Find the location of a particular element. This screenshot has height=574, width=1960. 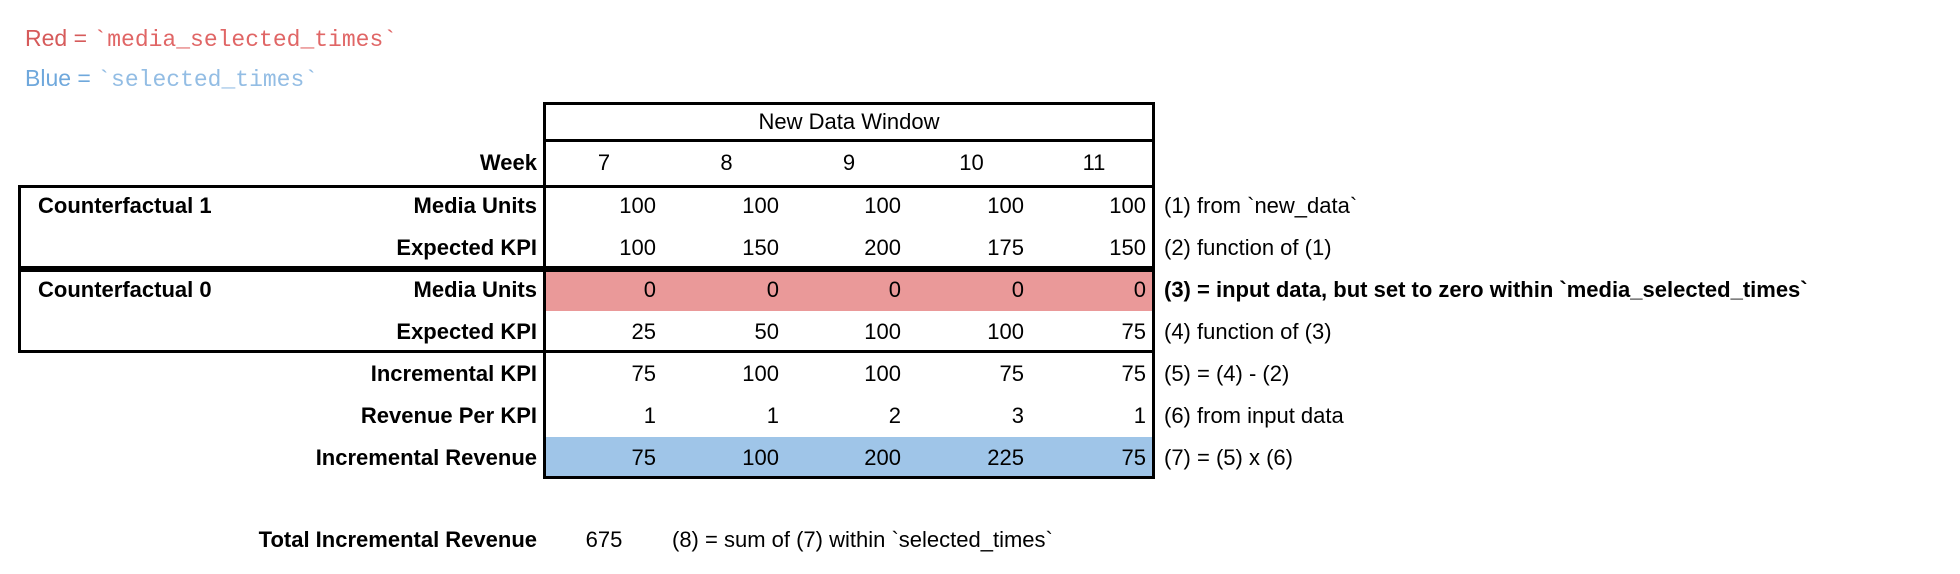

group-label-counterfactual-0: Counterfactual 0 is located at coordinates (125, 289).